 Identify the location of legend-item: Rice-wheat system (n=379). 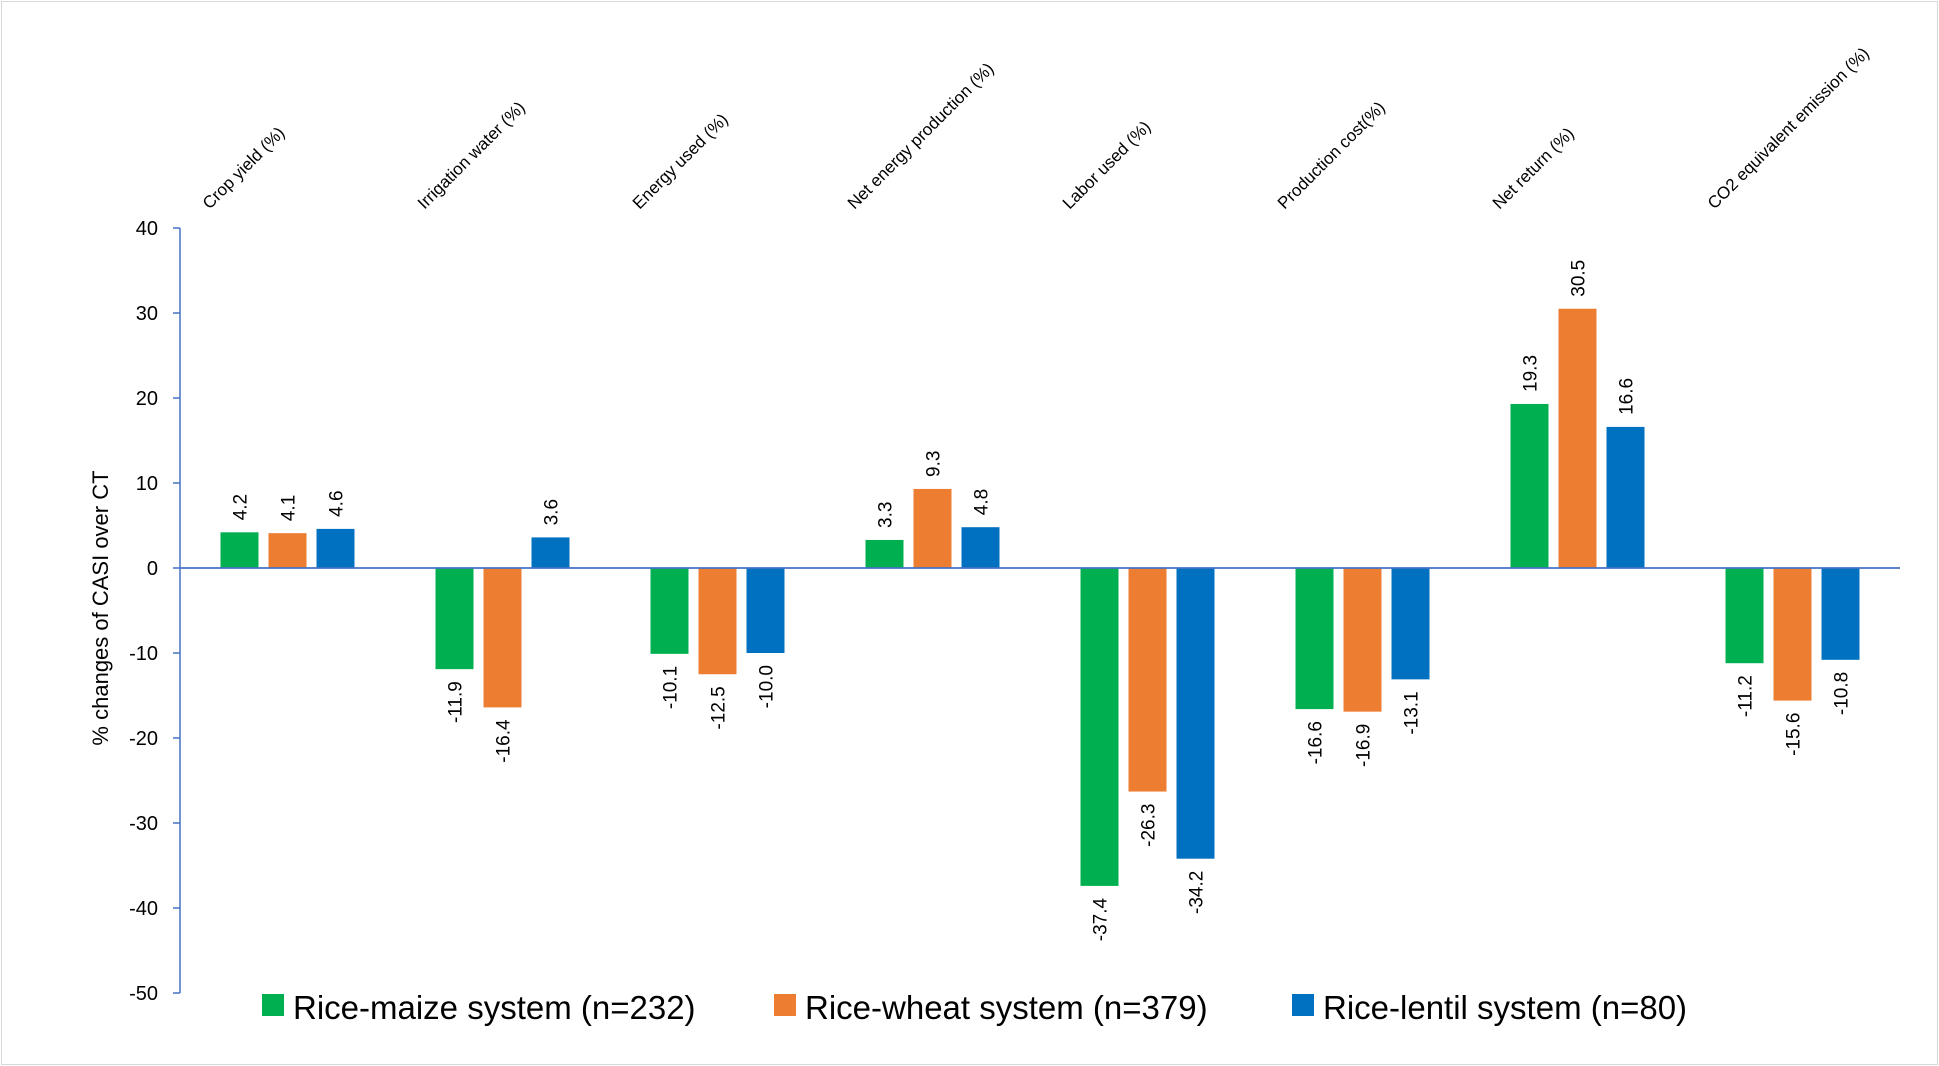
(991, 1007).